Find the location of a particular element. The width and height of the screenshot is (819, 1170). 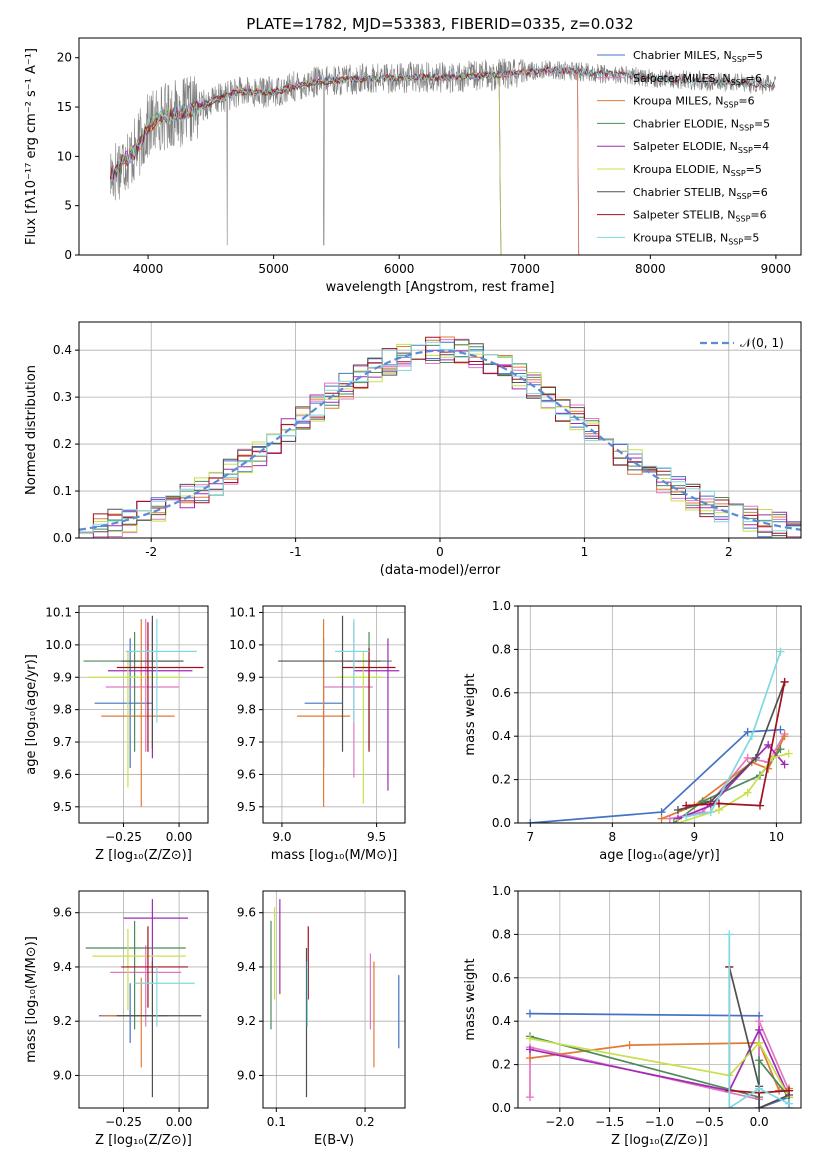

legend-entry: Kroupa MILES, NSSP=6 is located at coordinates (694, 102).